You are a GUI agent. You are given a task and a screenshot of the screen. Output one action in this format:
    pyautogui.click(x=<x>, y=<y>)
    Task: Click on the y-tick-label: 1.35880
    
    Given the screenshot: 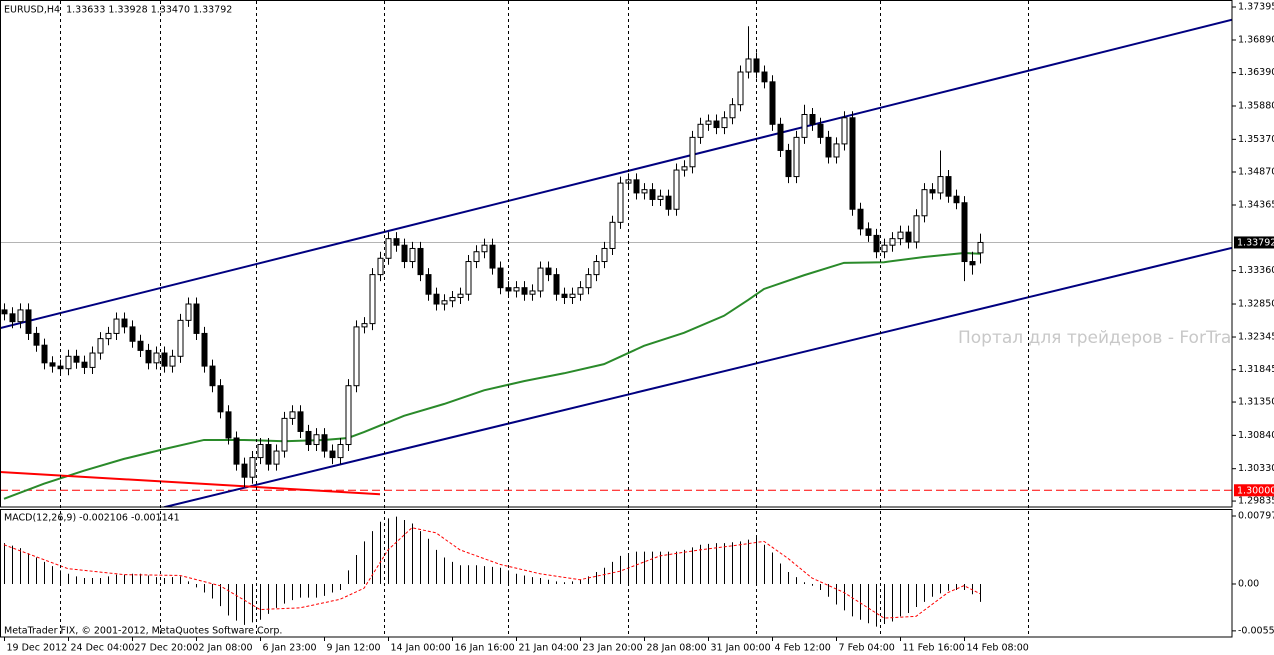 What is the action you would take?
    pyautogui.click(x=1256, y=106)
    